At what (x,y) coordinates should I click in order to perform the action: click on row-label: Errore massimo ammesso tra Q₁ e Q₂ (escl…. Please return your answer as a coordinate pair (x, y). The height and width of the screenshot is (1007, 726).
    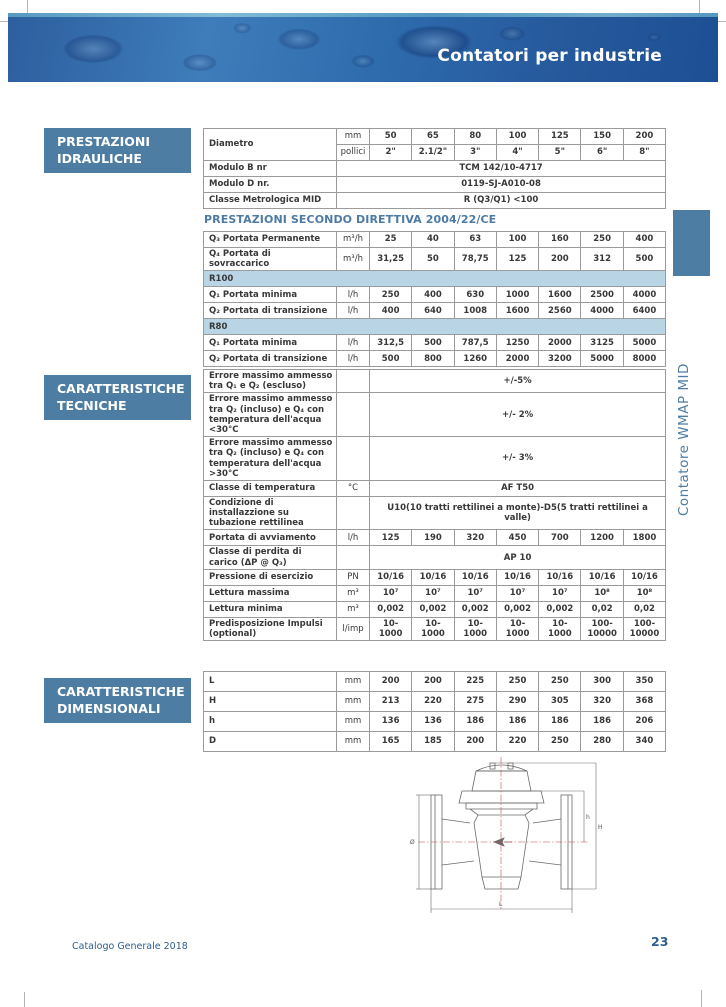
    Looking at the image, I should click on (270, 381).